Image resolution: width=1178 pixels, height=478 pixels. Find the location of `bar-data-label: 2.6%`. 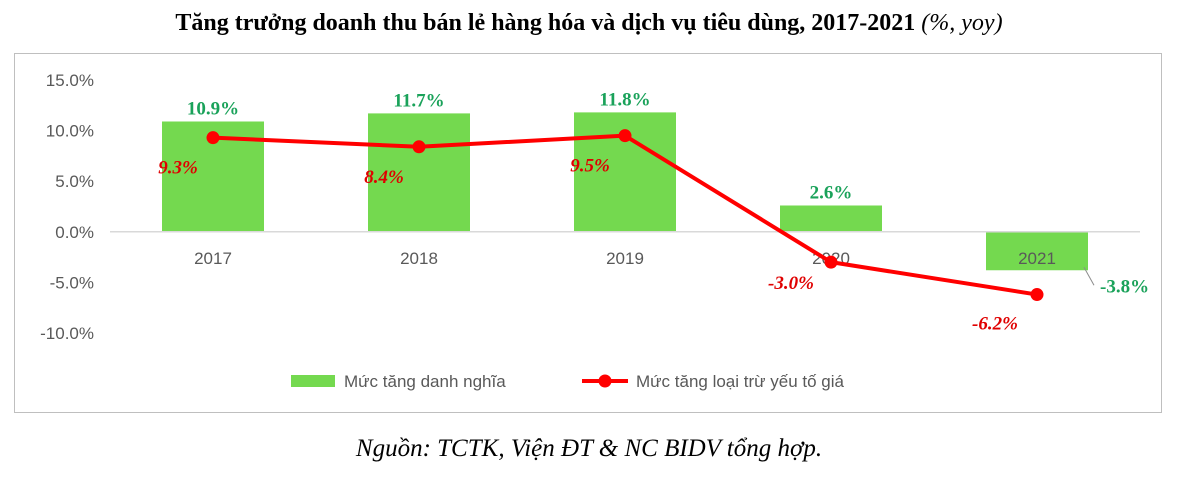

bar-data-label: 2.6% is located at coordinates (831, 192).